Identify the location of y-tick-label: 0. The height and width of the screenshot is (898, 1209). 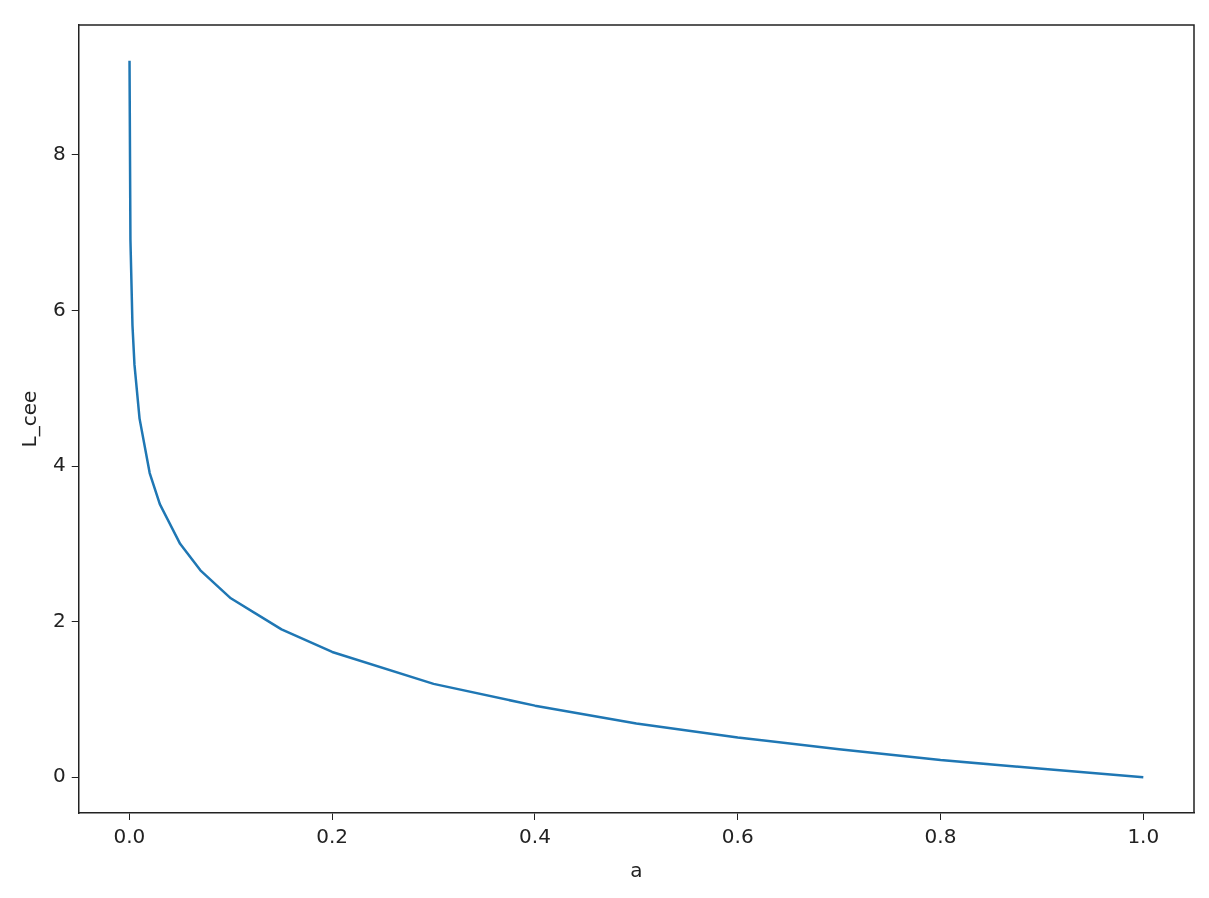
(59, 775).